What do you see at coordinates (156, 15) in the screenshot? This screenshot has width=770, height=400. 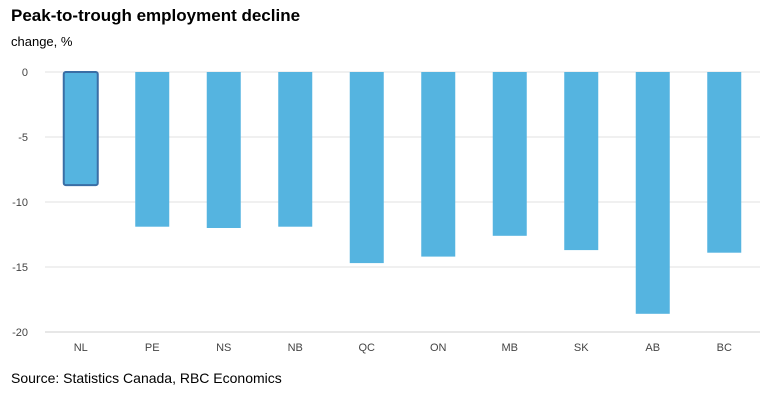 I see `chart-title: Peak-to-trough employment decline` at bounding box center [156, 15].